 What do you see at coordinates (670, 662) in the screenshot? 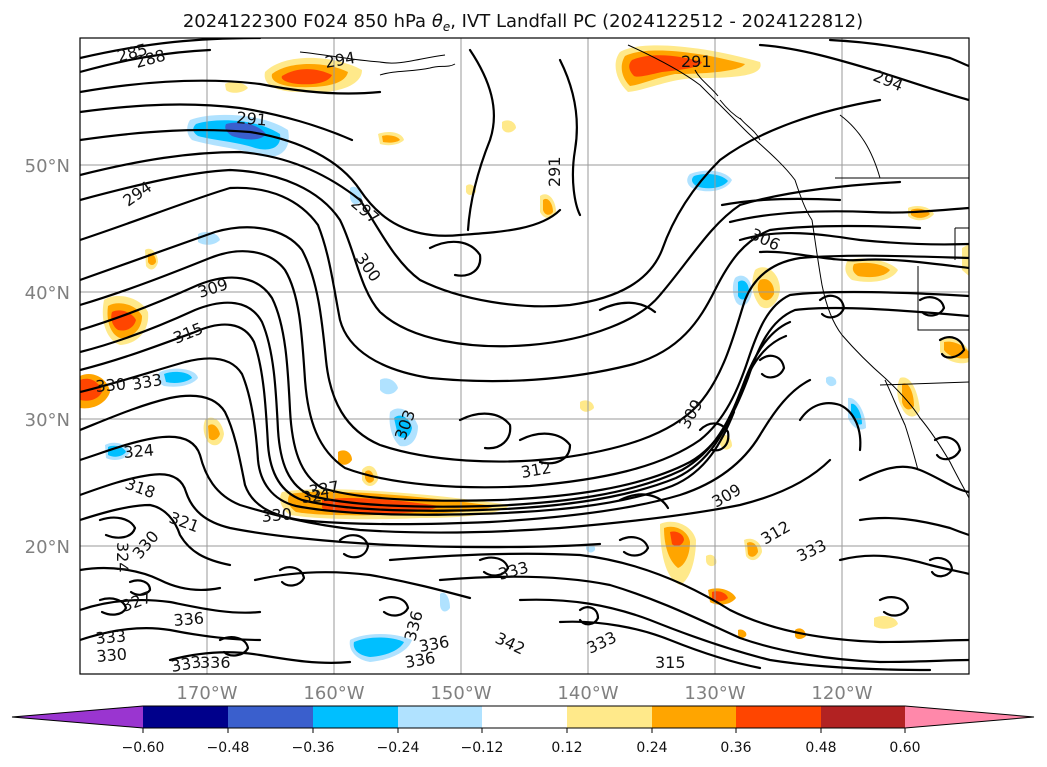
I see `contour-label: 315` at bounding box center [670, 662].